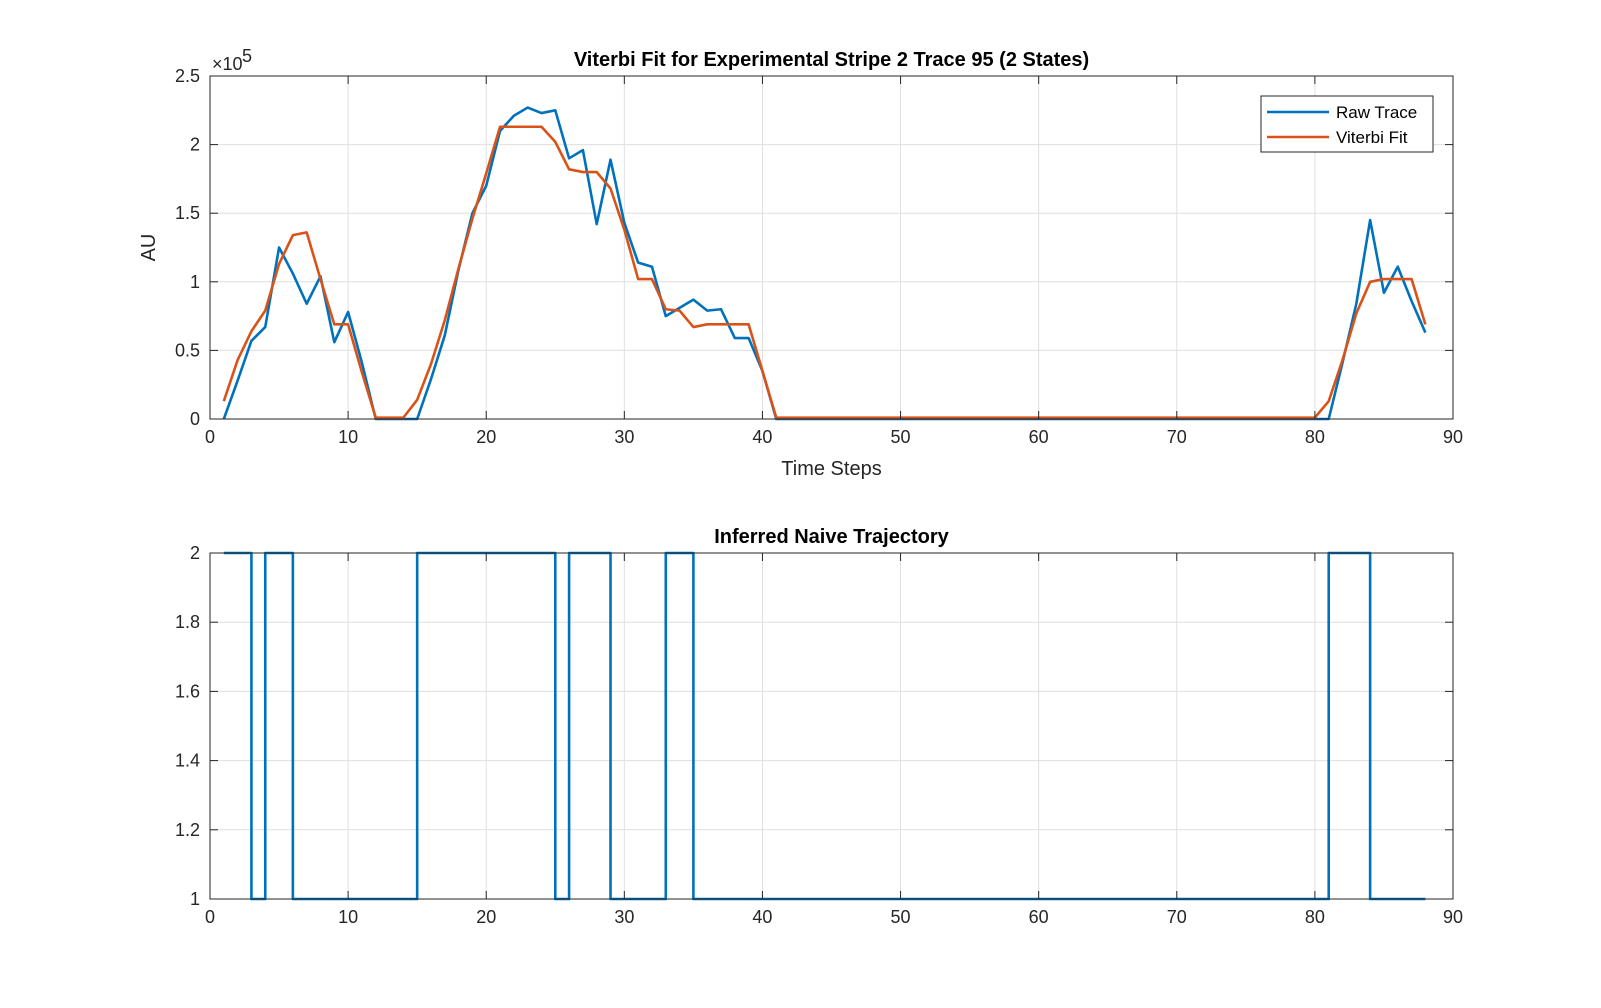 This screenshot has width=1601, height=1008. What do you see at coordinates (831, 469) in the screenshot?
I see `x-axis-label: Time Steps` at bounding box center [831, 469].